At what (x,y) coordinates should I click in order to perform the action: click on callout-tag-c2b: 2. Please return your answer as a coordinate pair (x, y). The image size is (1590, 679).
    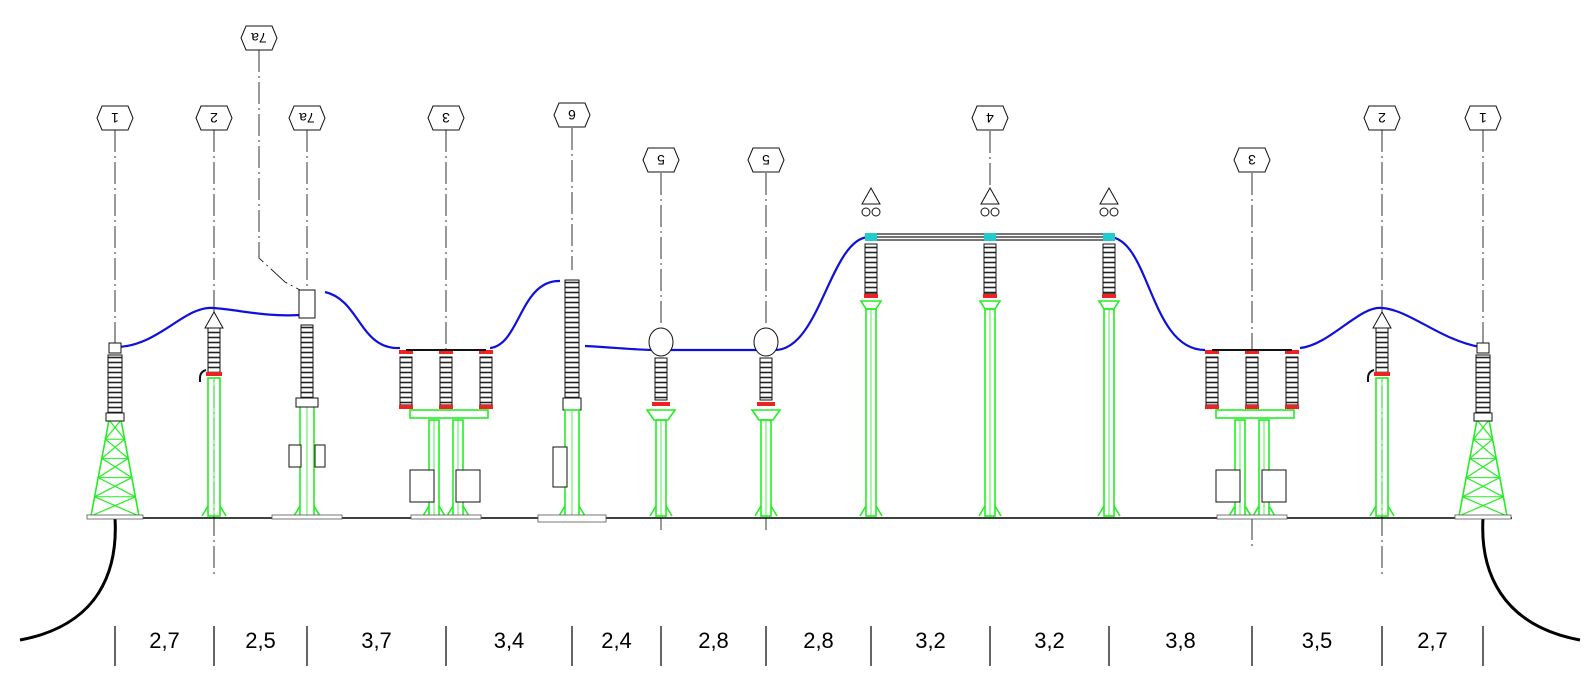
    Looking at the image, I should click on (1382, 118).